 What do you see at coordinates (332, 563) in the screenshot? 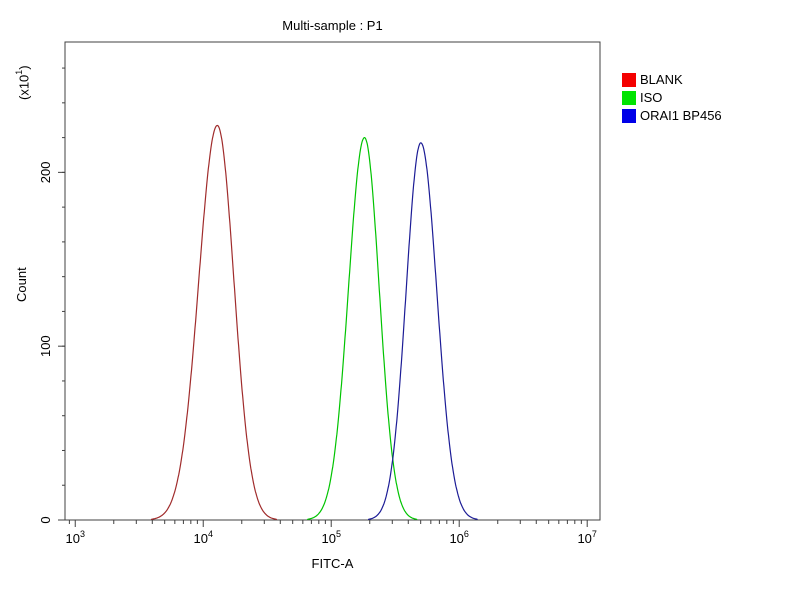
I see `x-axis-label: FITC-A` at bounding box center [332, 563].